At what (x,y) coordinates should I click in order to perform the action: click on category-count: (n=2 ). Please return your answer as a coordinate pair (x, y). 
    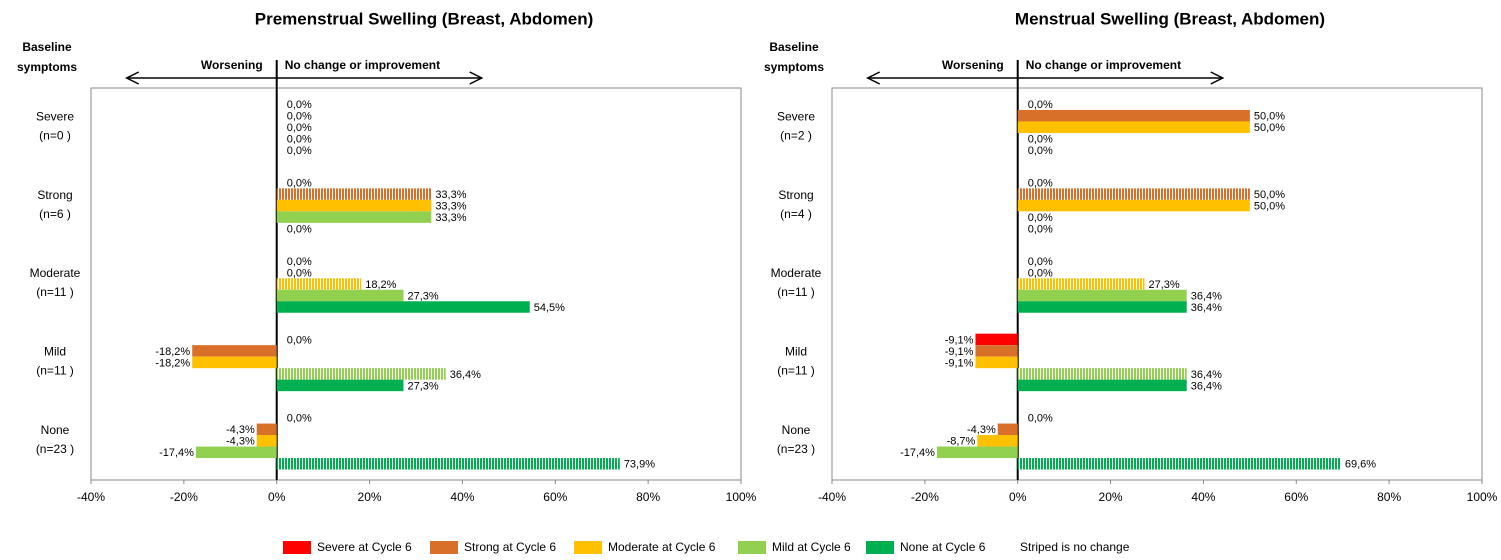
    Looking at the image, I should click on (796, 135).